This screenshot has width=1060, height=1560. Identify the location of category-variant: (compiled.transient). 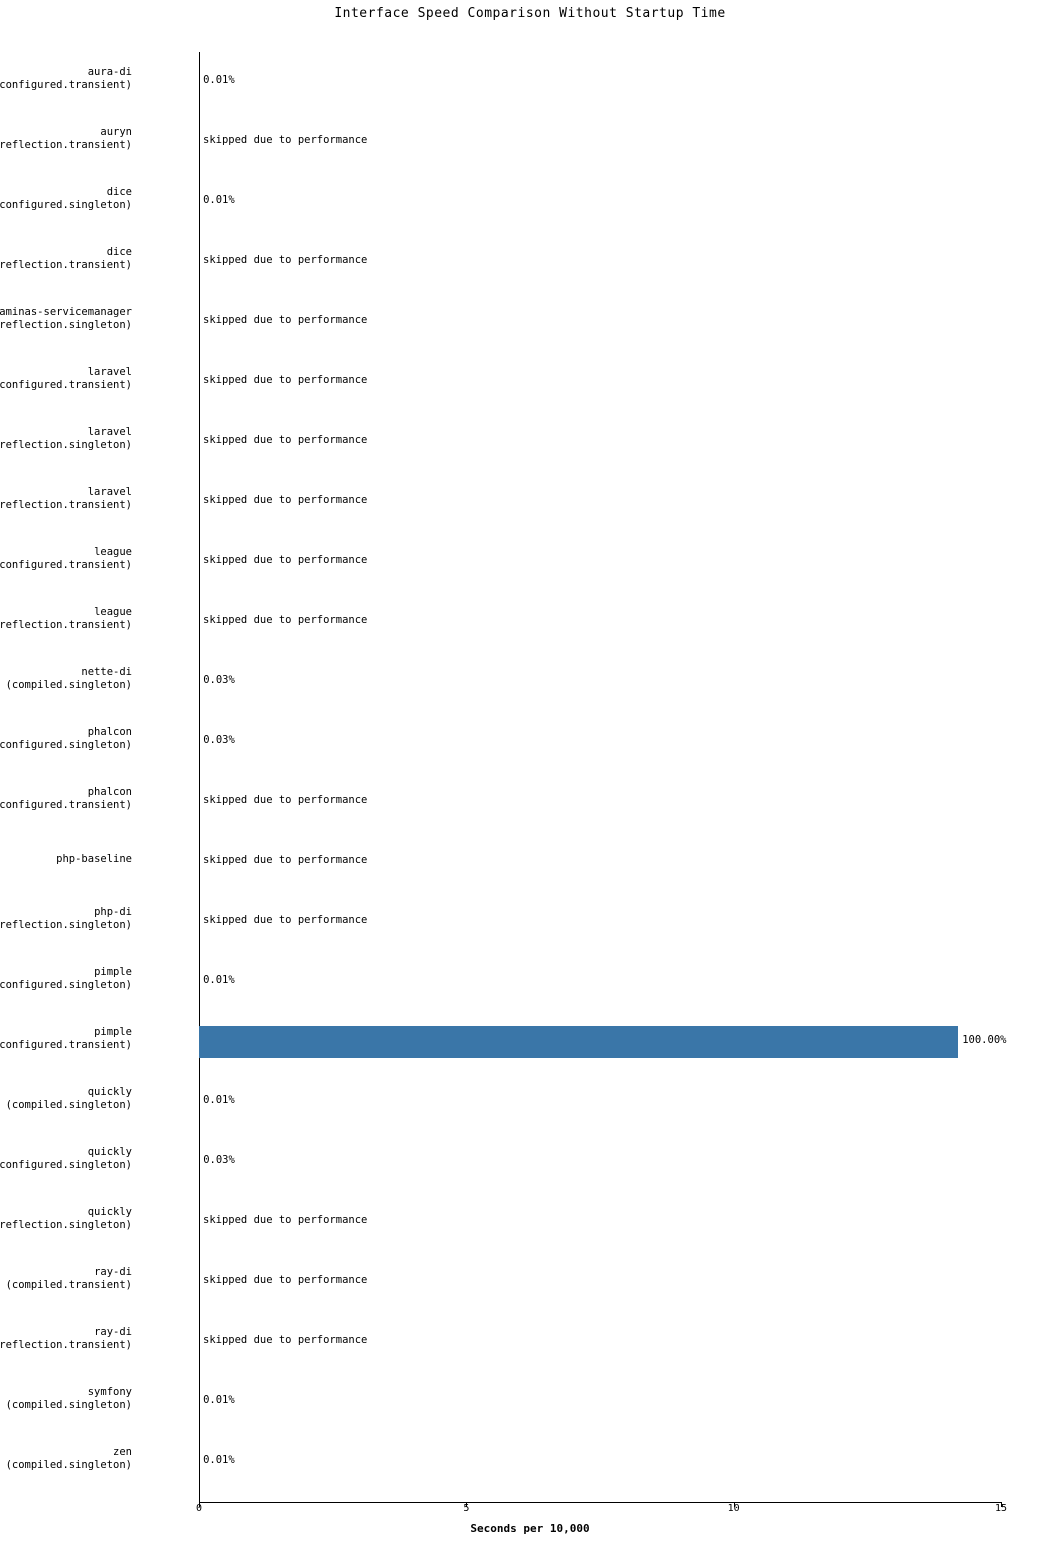
(68, 1285).